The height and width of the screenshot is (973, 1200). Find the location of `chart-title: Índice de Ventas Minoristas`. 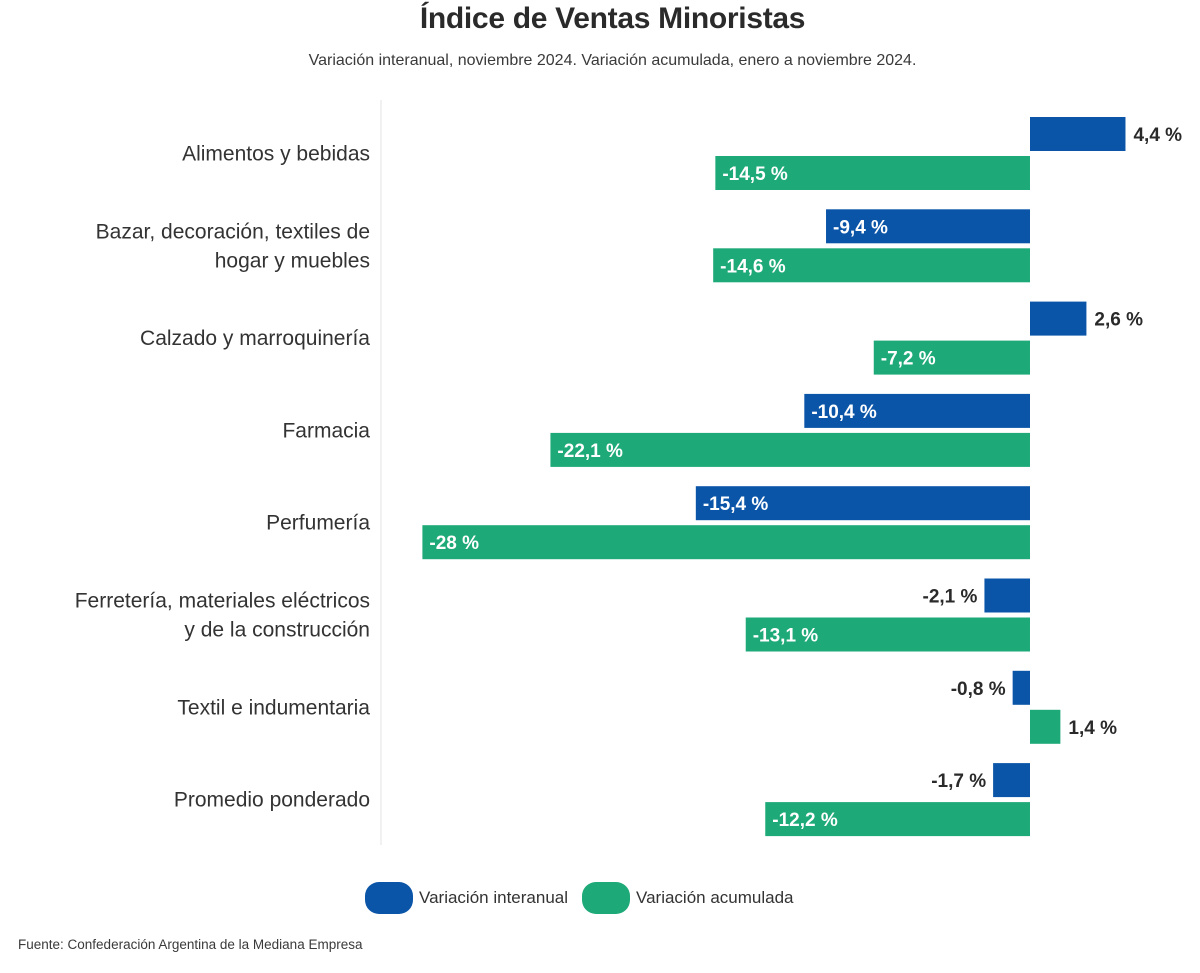

chart-title: Índice de Ventas Minoristas is located at coordinates (612, 18).